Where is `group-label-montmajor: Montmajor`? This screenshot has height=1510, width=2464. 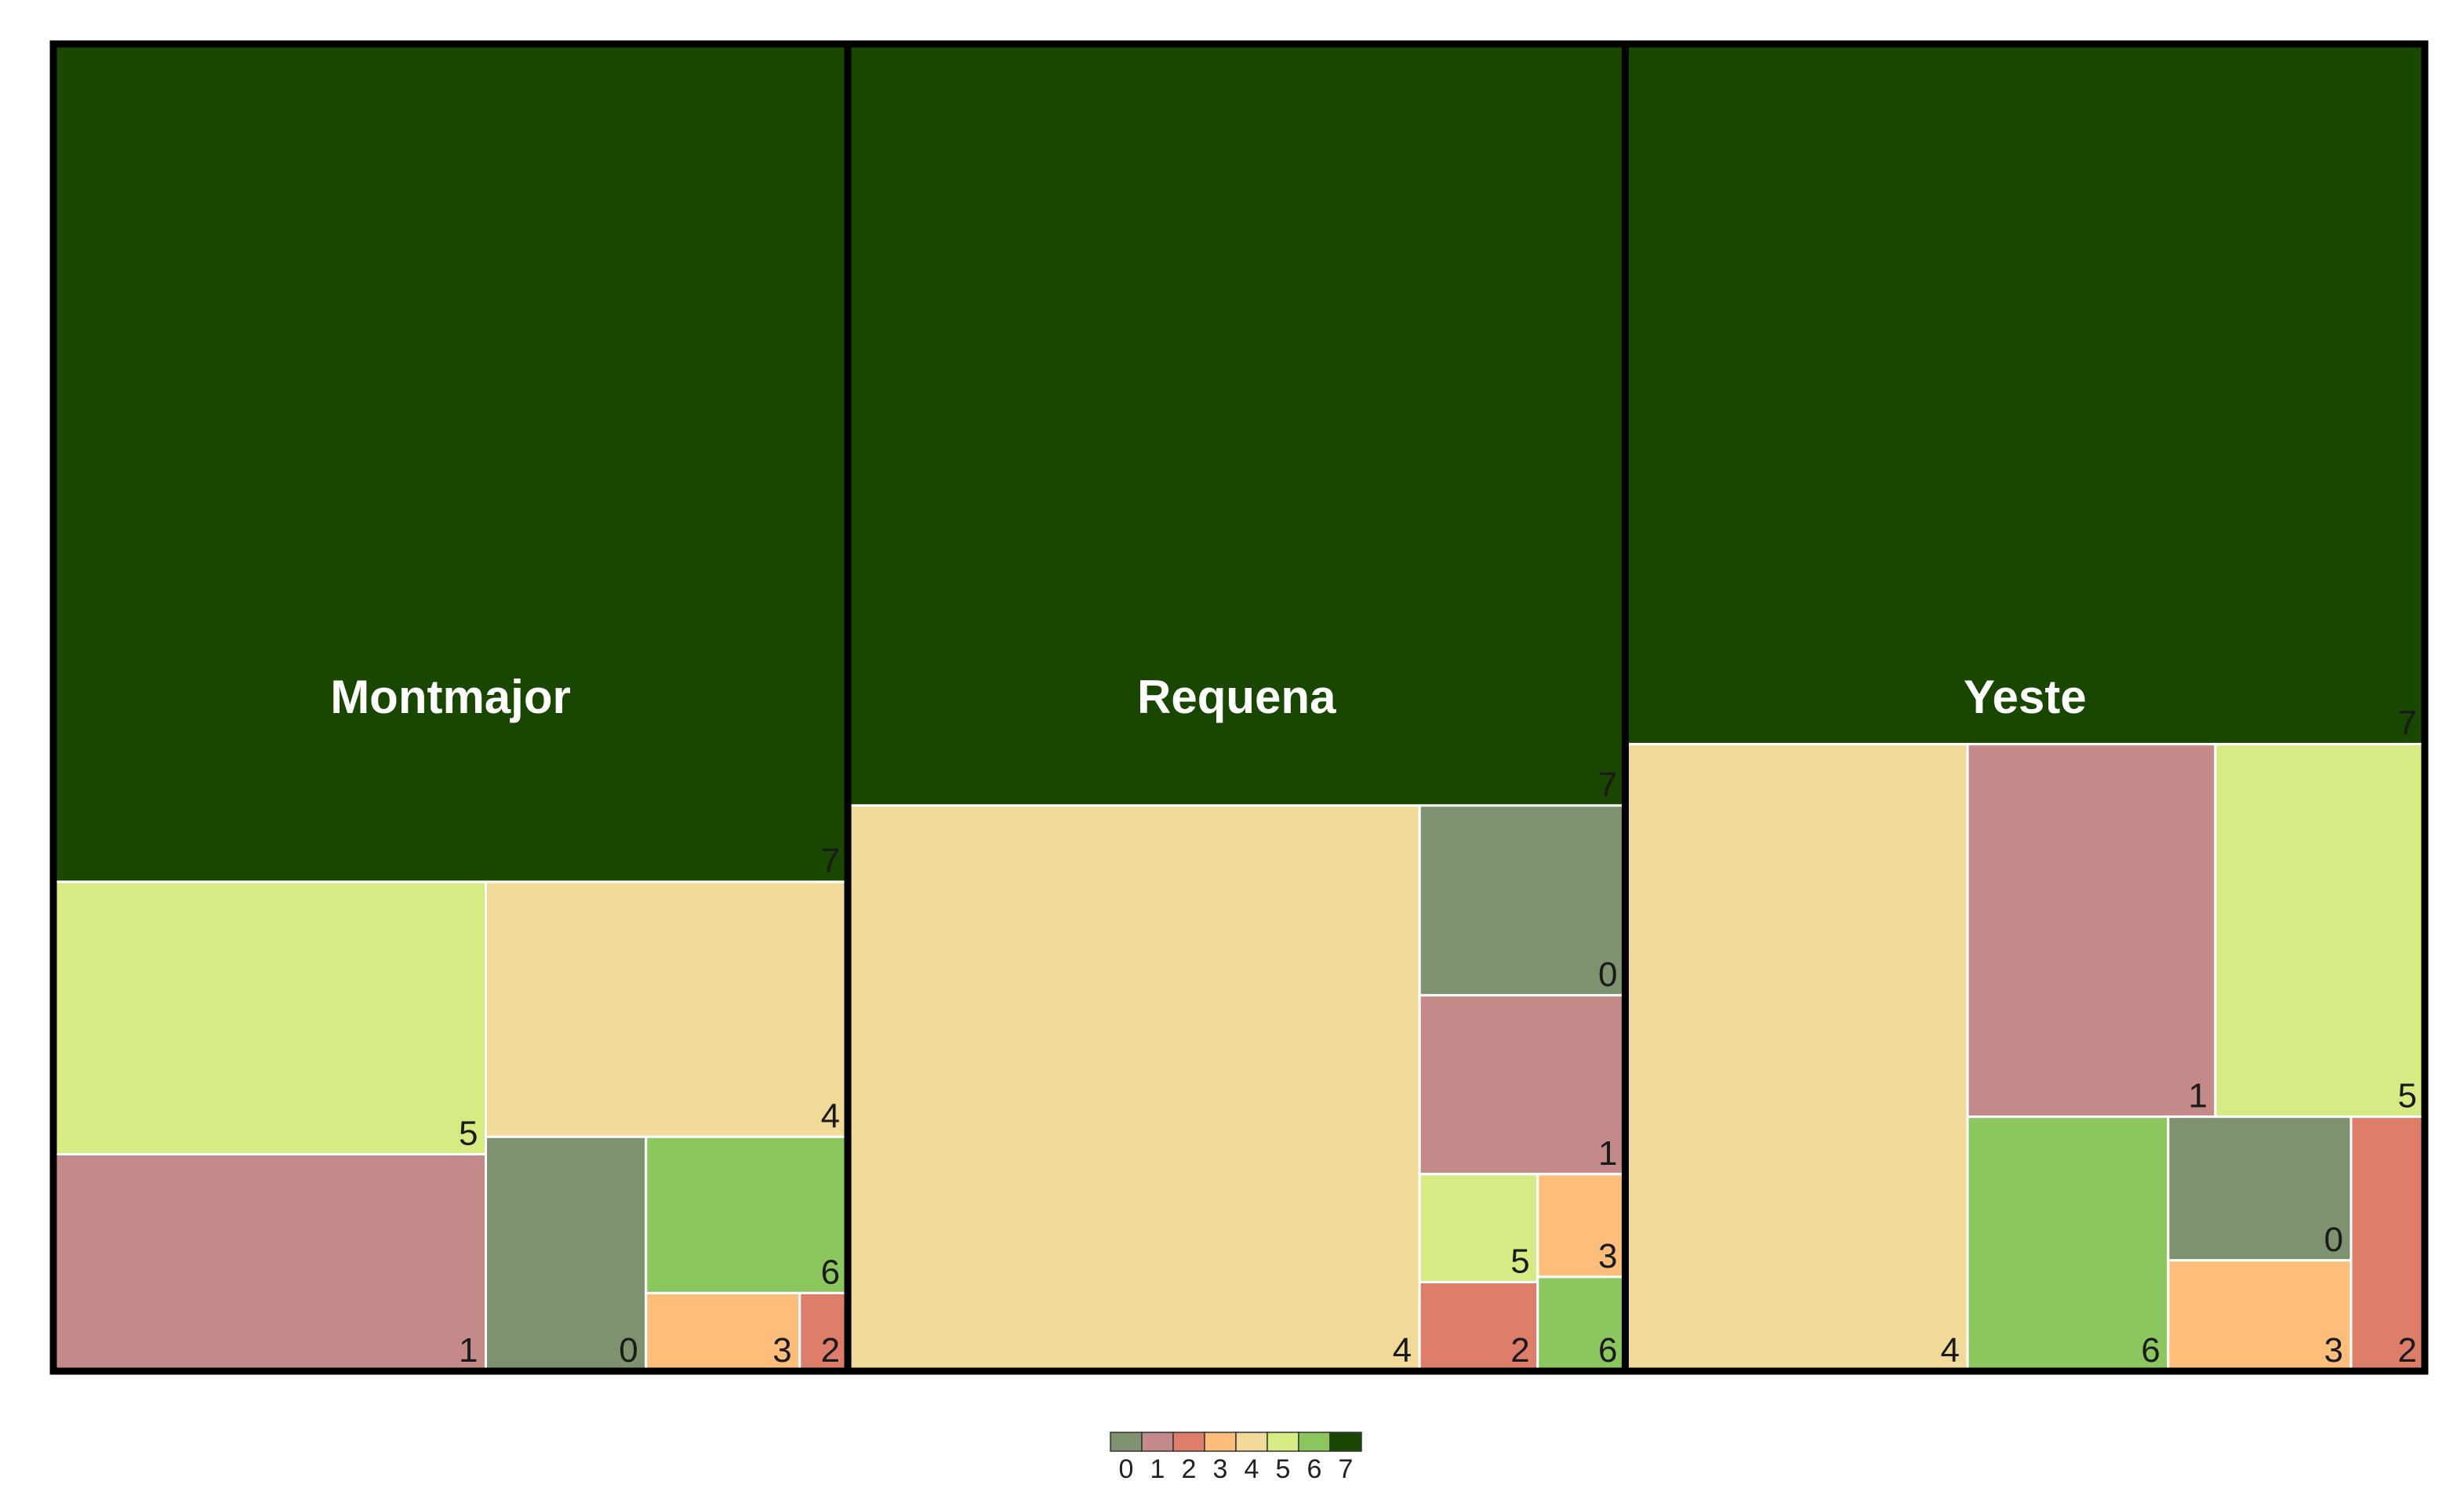 group-label-montmajor: Montmajor is located at coordinates (450, 697).